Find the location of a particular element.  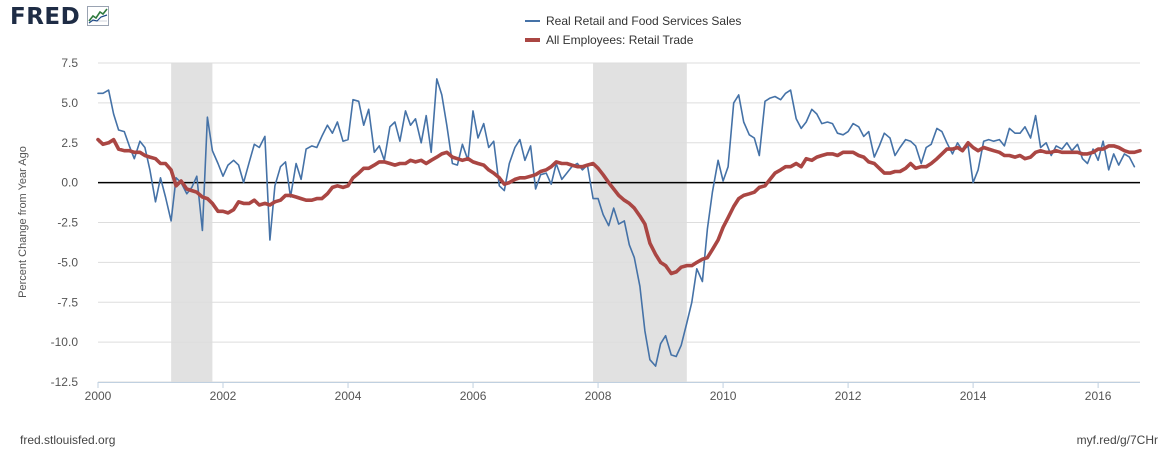

legend-label-employees: All Employees: Retail Trade is located at coordinates (620, 39).